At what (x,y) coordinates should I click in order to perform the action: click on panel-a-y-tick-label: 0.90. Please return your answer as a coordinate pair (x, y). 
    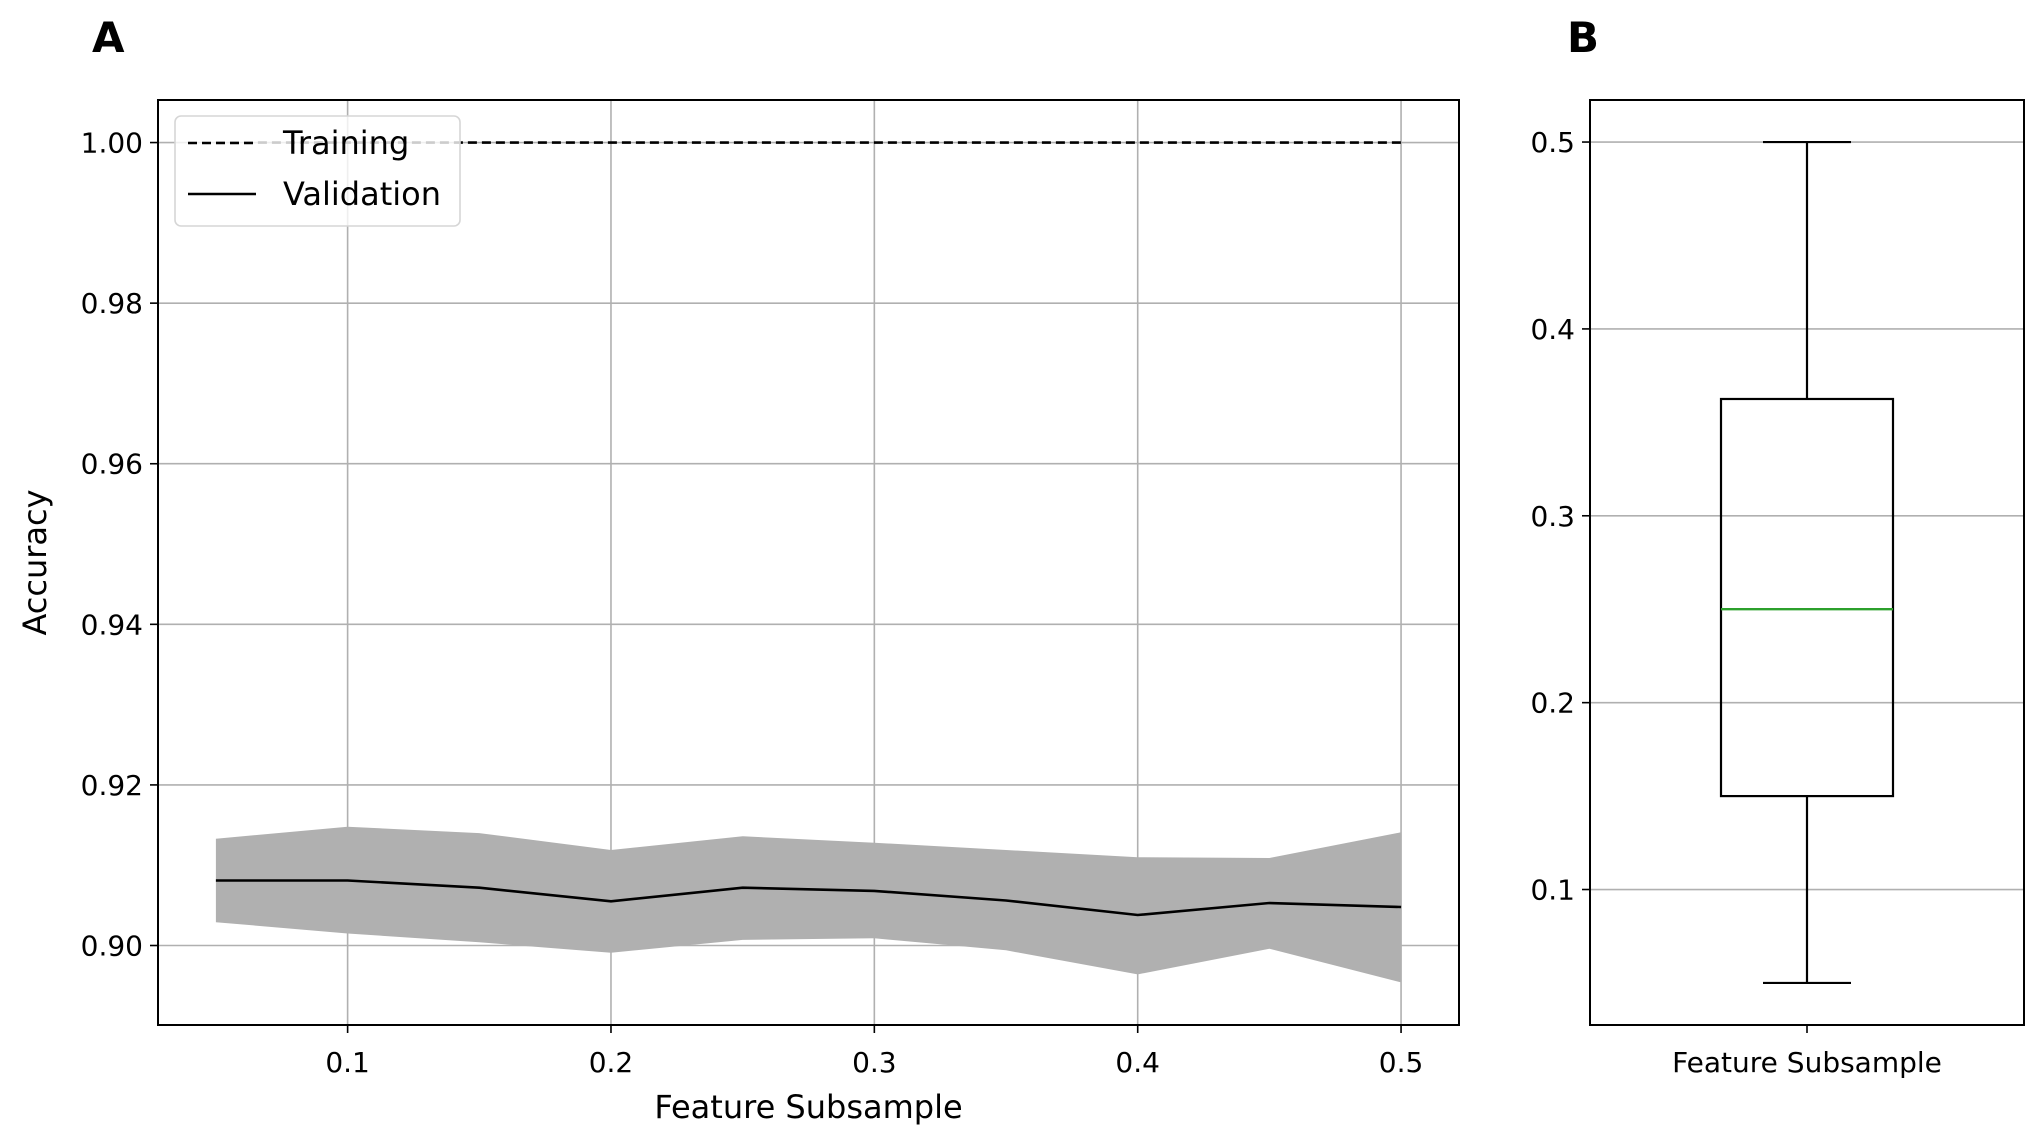
    Looking at the image, I should click on (112, 946).